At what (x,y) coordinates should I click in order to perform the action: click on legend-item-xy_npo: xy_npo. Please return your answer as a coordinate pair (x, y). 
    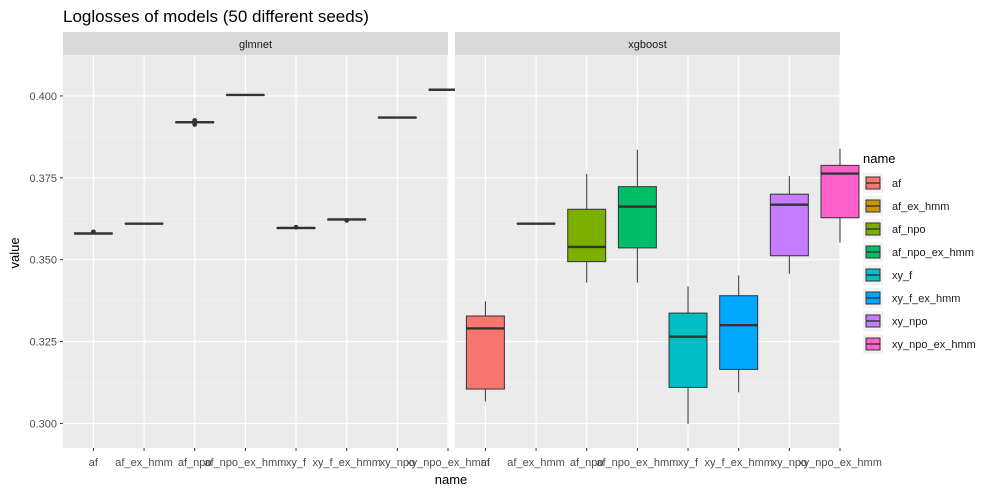
    Looking at the image, I should click on (895, 321).